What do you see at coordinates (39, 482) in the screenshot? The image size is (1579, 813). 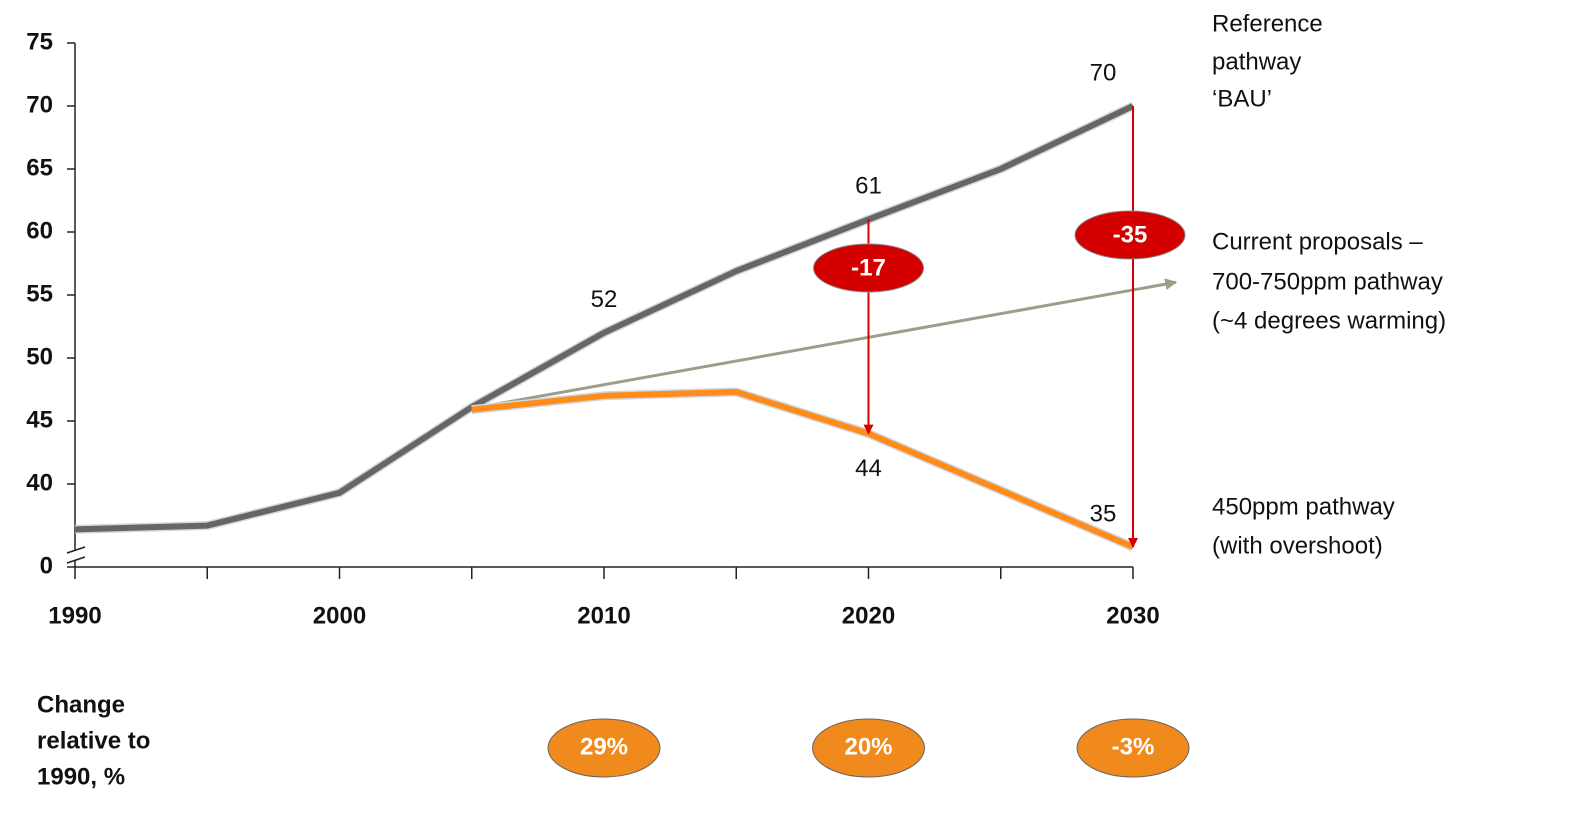 I see `y-tick-label: 40` at bounding box center [39, 482].